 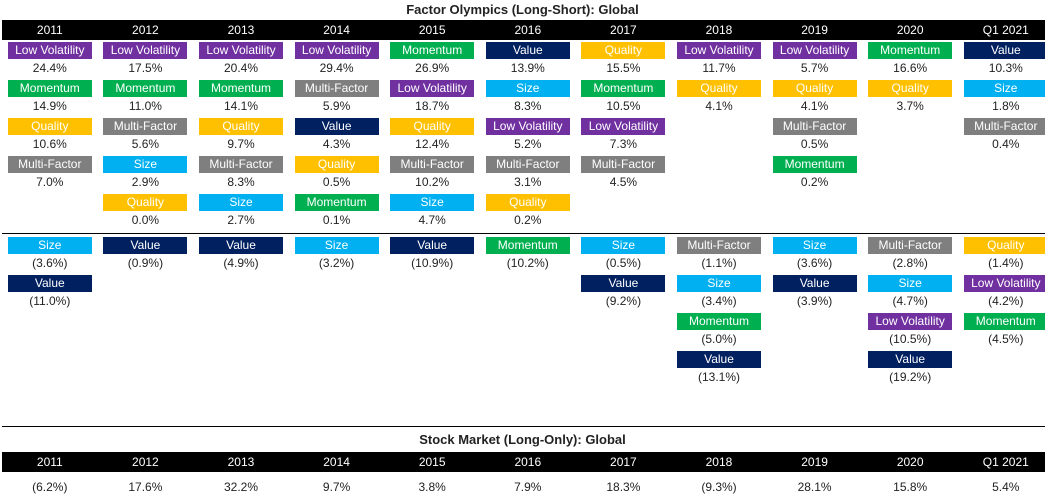 I want to click on year-label-2020: 2020, so click(x=910, y=462).